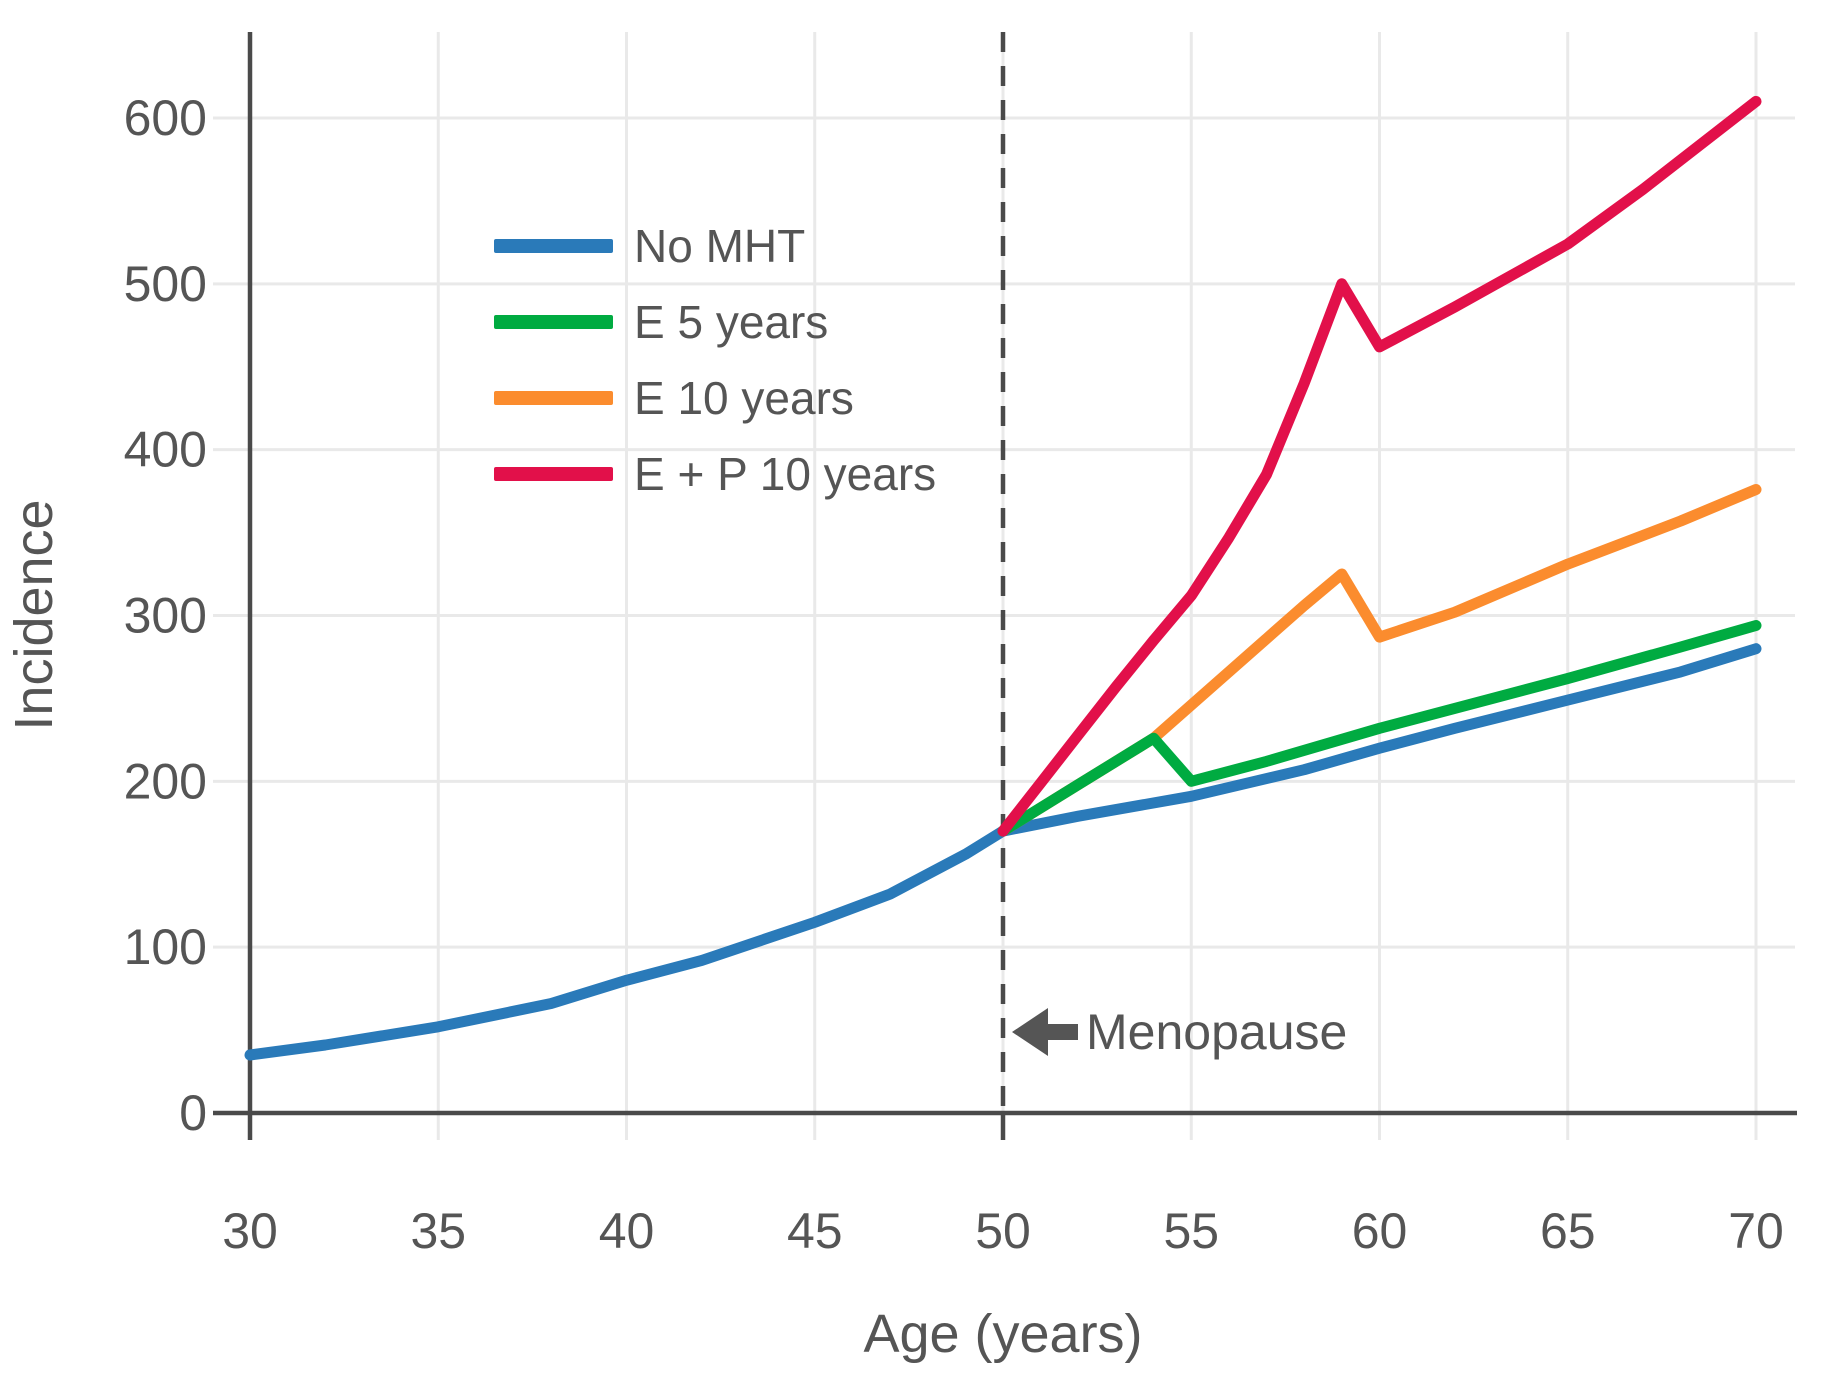 The height and width of the screenshot is (1378, 1834). Describe the element at coordinates (193, 1113) in the screenshot. I see `y-tick-label-0: 0` at that location.